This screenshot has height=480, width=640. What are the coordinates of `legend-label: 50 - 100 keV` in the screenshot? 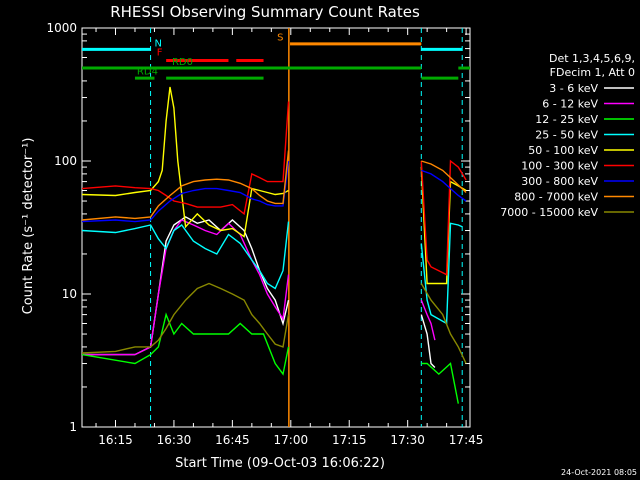 It's located at (563, 150).